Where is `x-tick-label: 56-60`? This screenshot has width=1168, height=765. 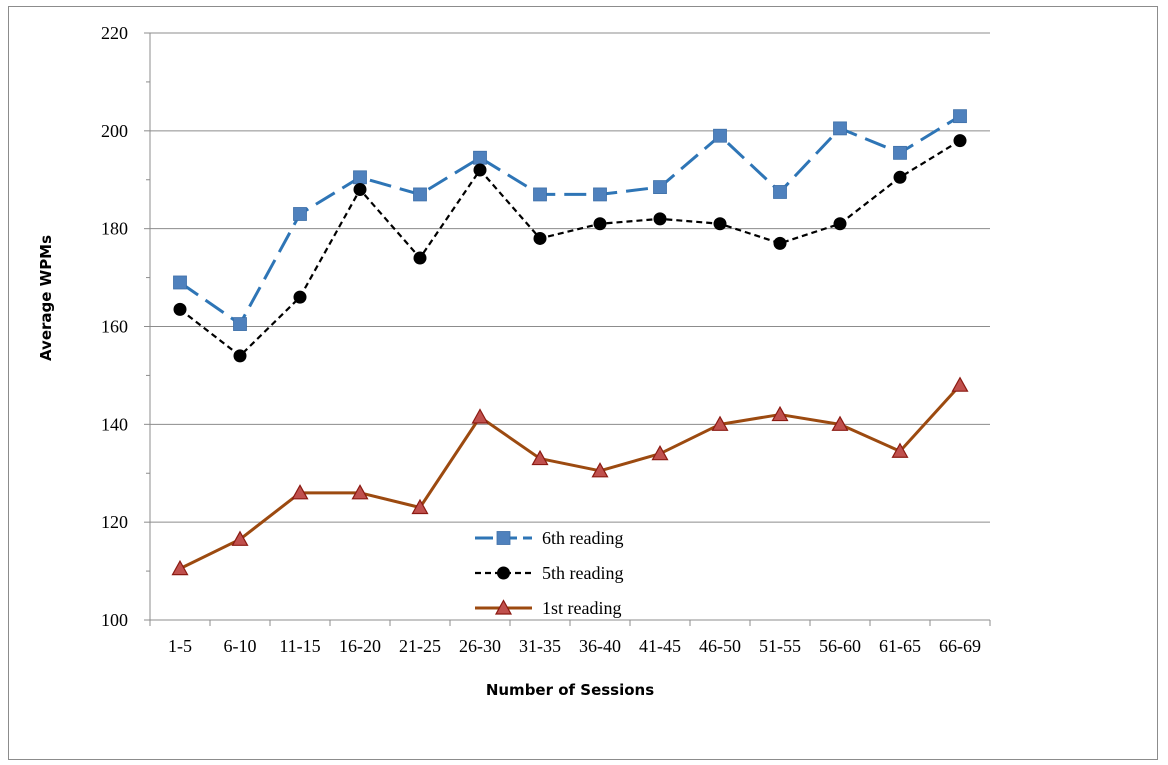 x-tick-label: 56-60 is located at coordinates (840, 646).